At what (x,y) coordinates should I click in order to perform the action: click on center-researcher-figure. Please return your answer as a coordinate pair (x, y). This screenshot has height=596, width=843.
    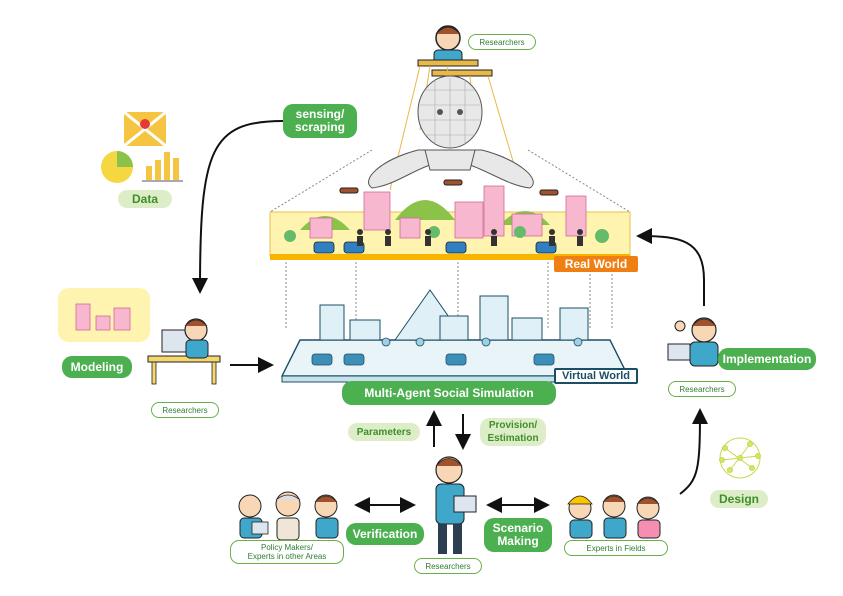
    Looking at the image, I should click on (456, 505).